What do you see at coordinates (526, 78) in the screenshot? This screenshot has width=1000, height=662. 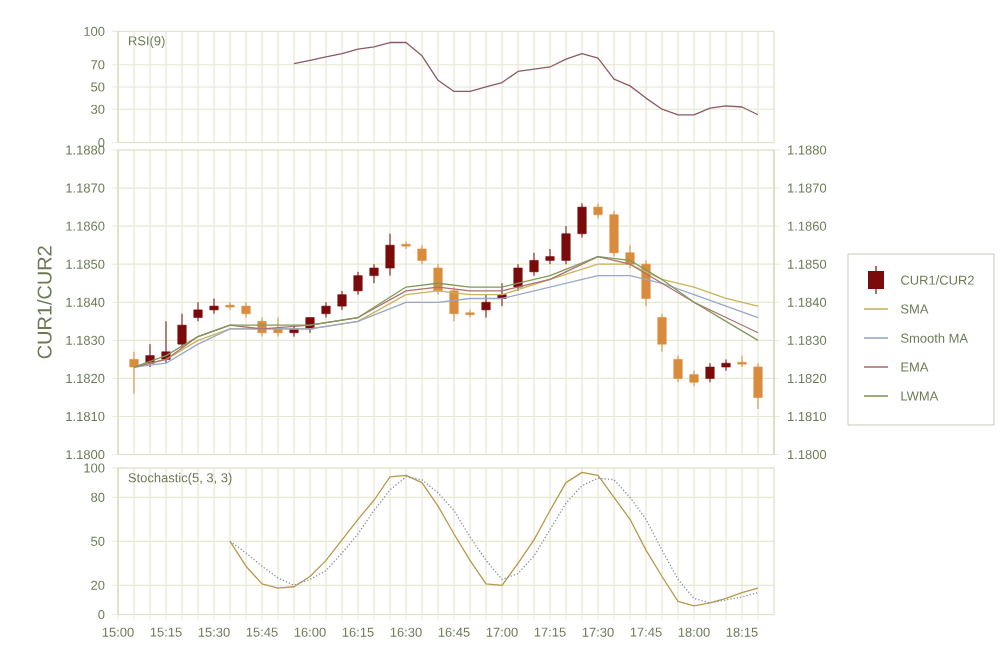 I see `line-series` at bounding box center [526, 78].